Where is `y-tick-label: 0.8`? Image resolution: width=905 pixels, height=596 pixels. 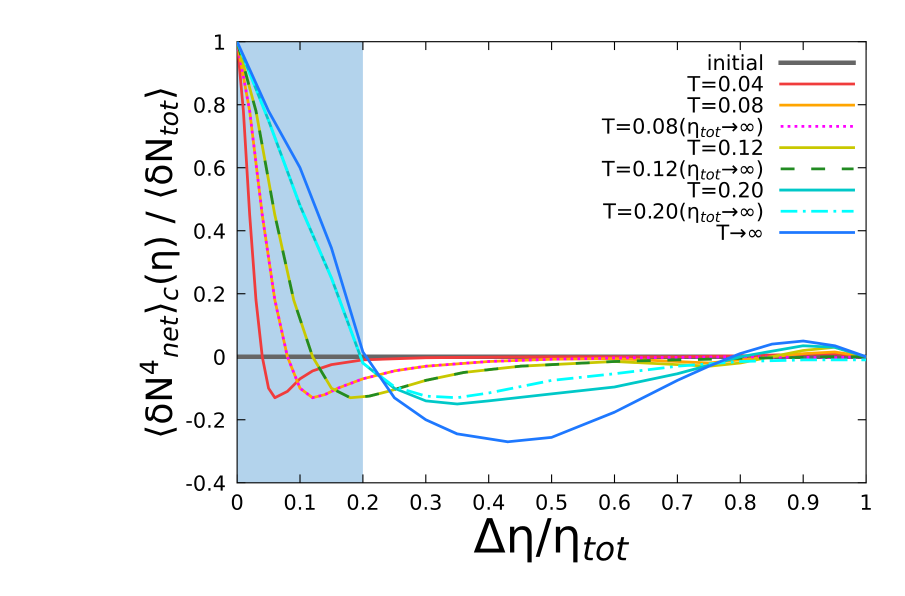
y-tick-label: 0.8 is located at coordinates (209, 105).